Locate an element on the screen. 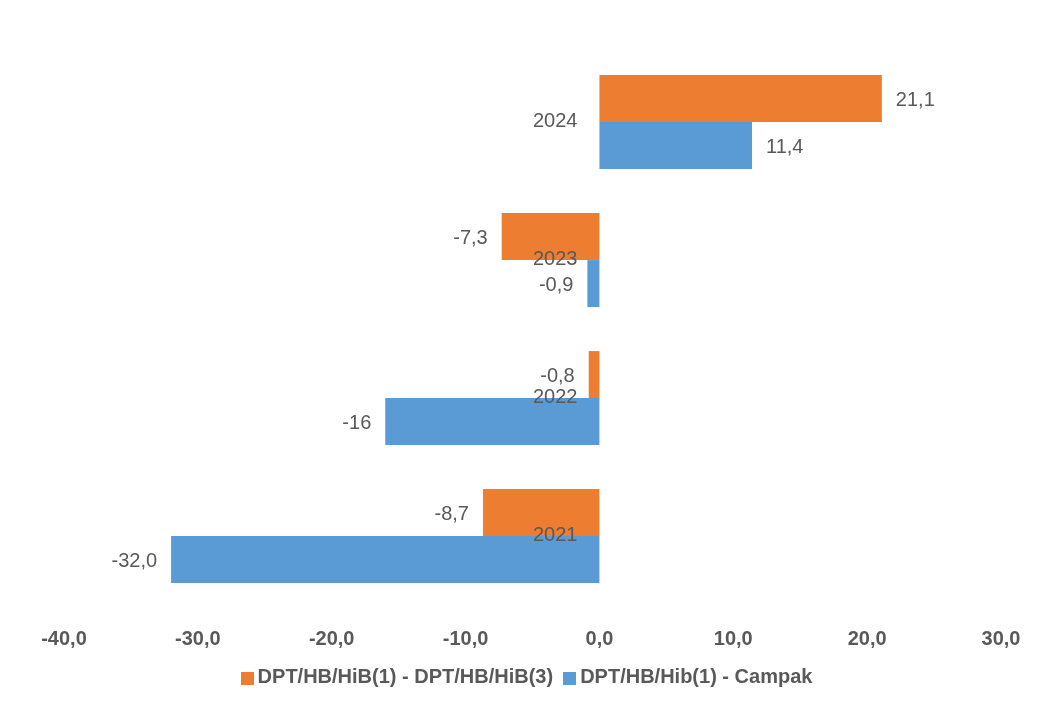 The image size is (1037, 707). x-tick-label: -30,0 is located at coordinates (198, 638).